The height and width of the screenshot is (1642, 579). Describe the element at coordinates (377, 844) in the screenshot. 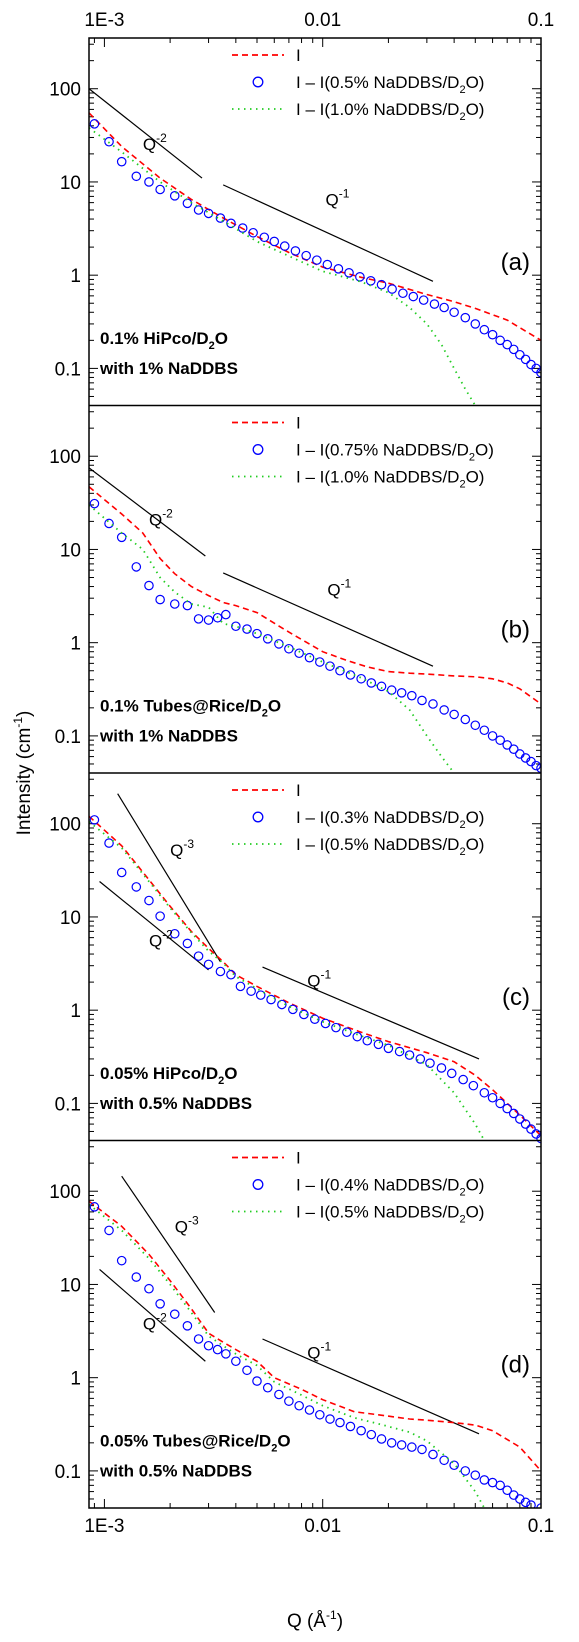

I see `legend-label-main: I – I(0.5% NaDDBS/D` at that location.